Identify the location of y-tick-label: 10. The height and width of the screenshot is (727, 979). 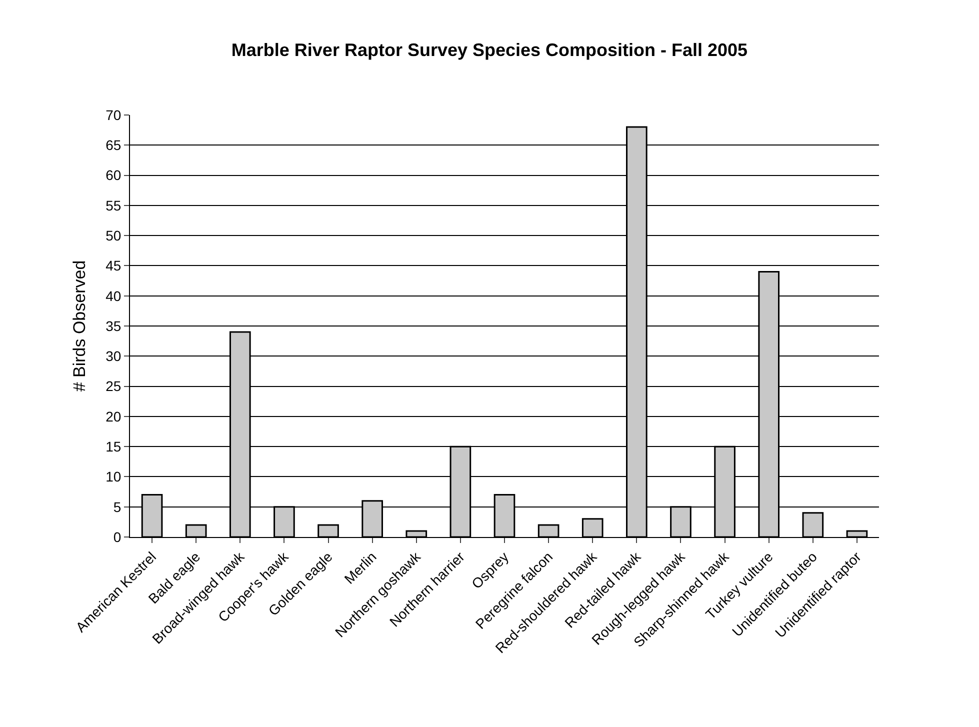
(114, 476).